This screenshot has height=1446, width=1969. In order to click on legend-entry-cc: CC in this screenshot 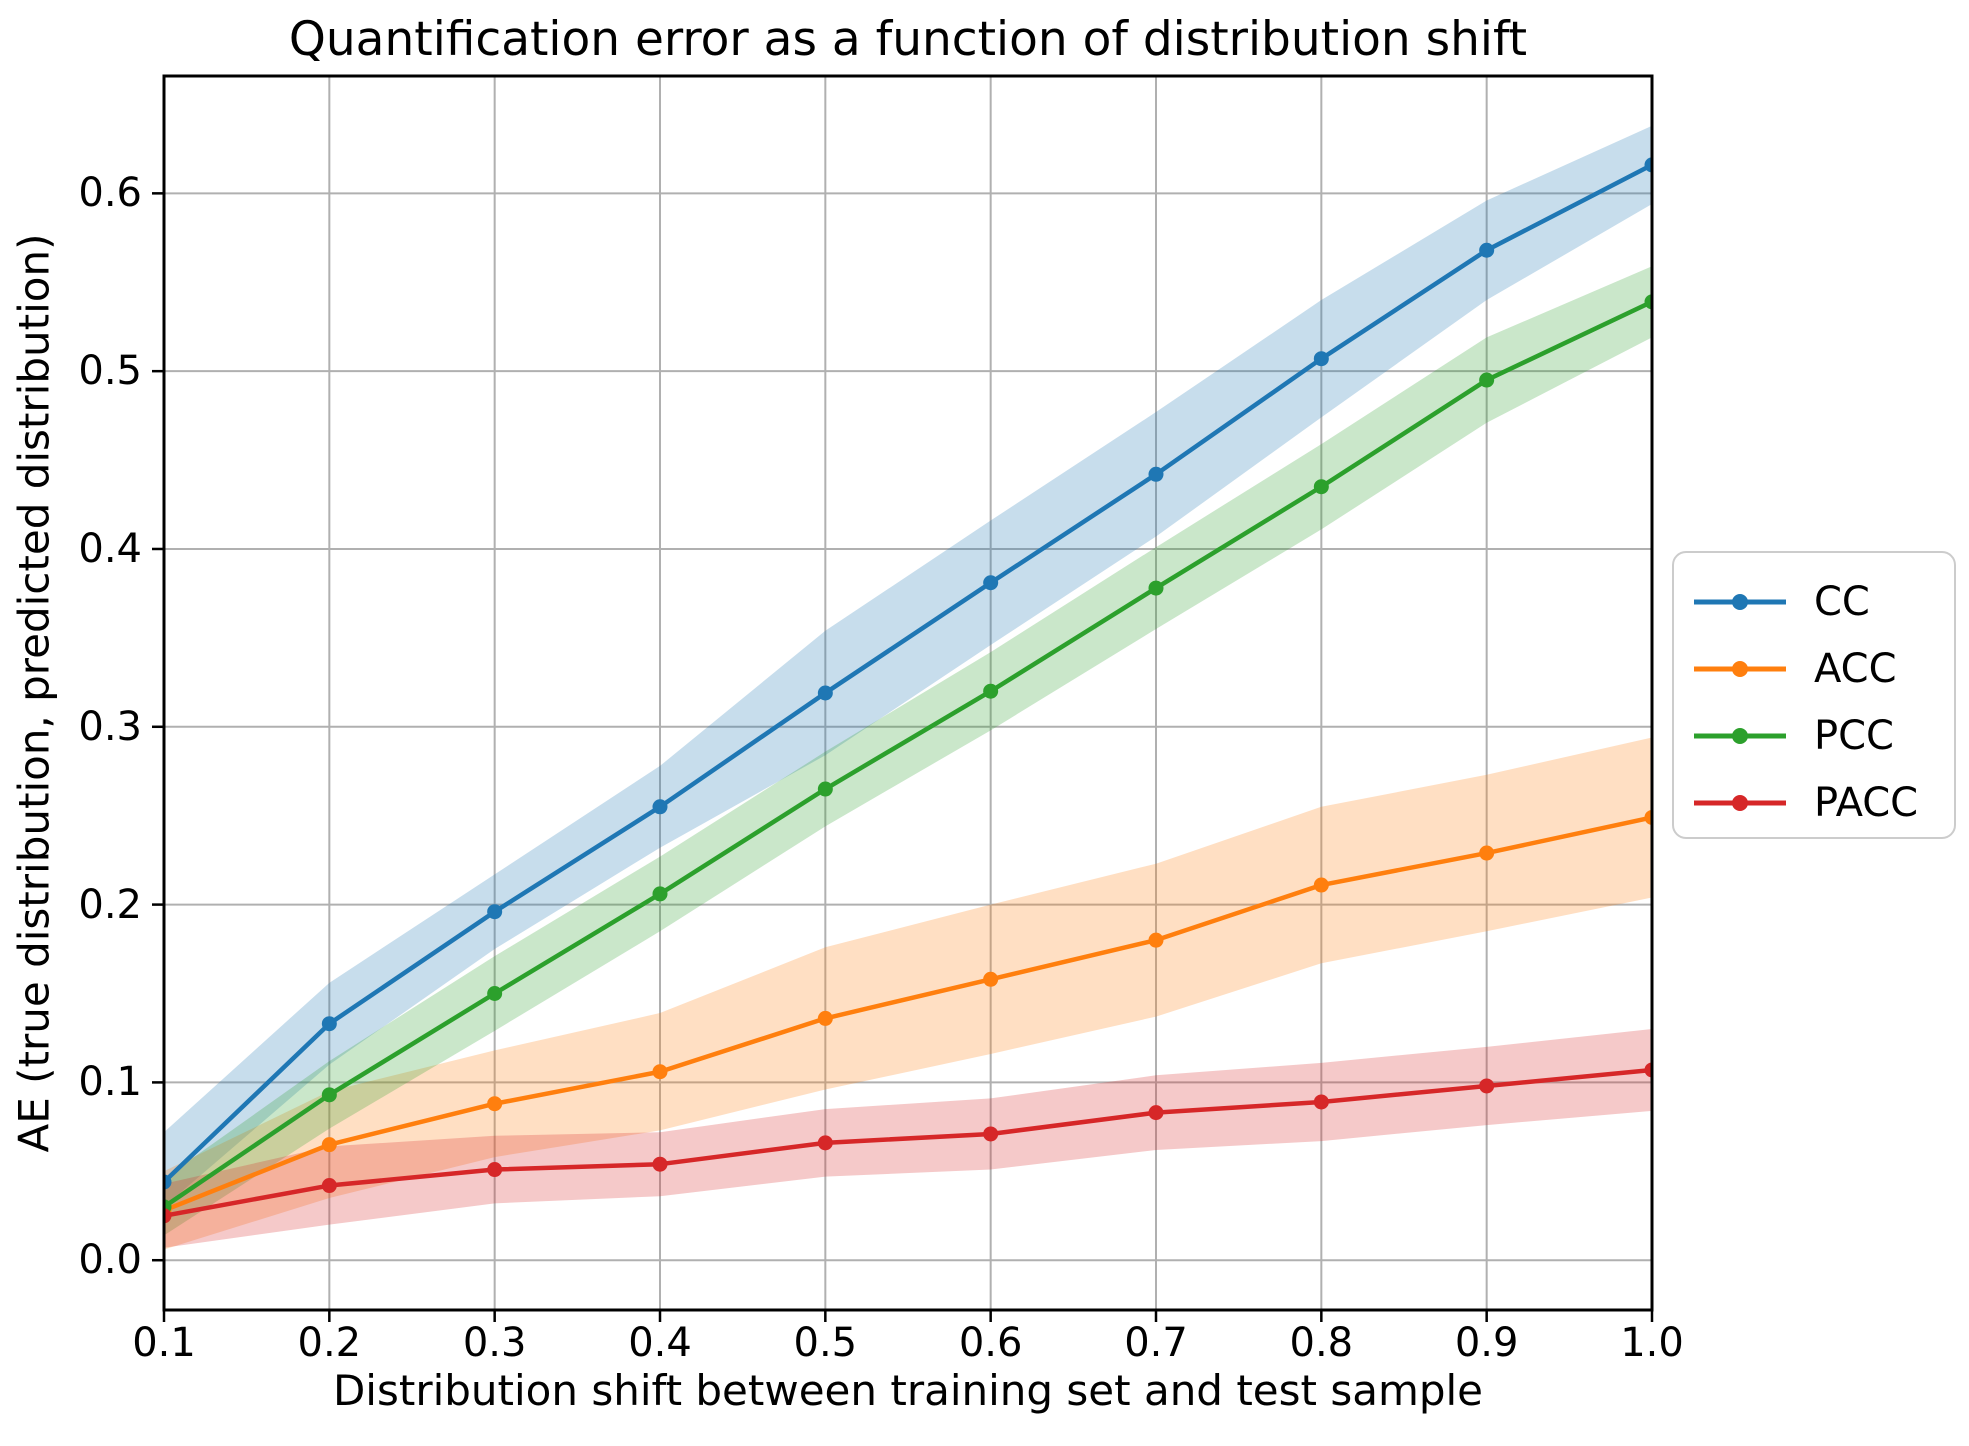, I will do `click(1823, 602)`.